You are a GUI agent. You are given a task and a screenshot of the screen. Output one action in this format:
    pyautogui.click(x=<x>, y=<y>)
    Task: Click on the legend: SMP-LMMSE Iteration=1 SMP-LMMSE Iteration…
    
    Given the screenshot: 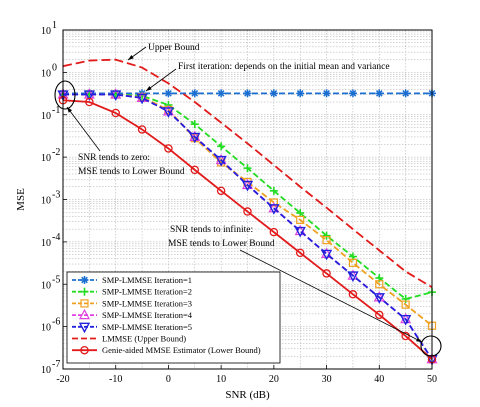 What is the action you would take?
    pyautogui.click(x=173, y=317)
    